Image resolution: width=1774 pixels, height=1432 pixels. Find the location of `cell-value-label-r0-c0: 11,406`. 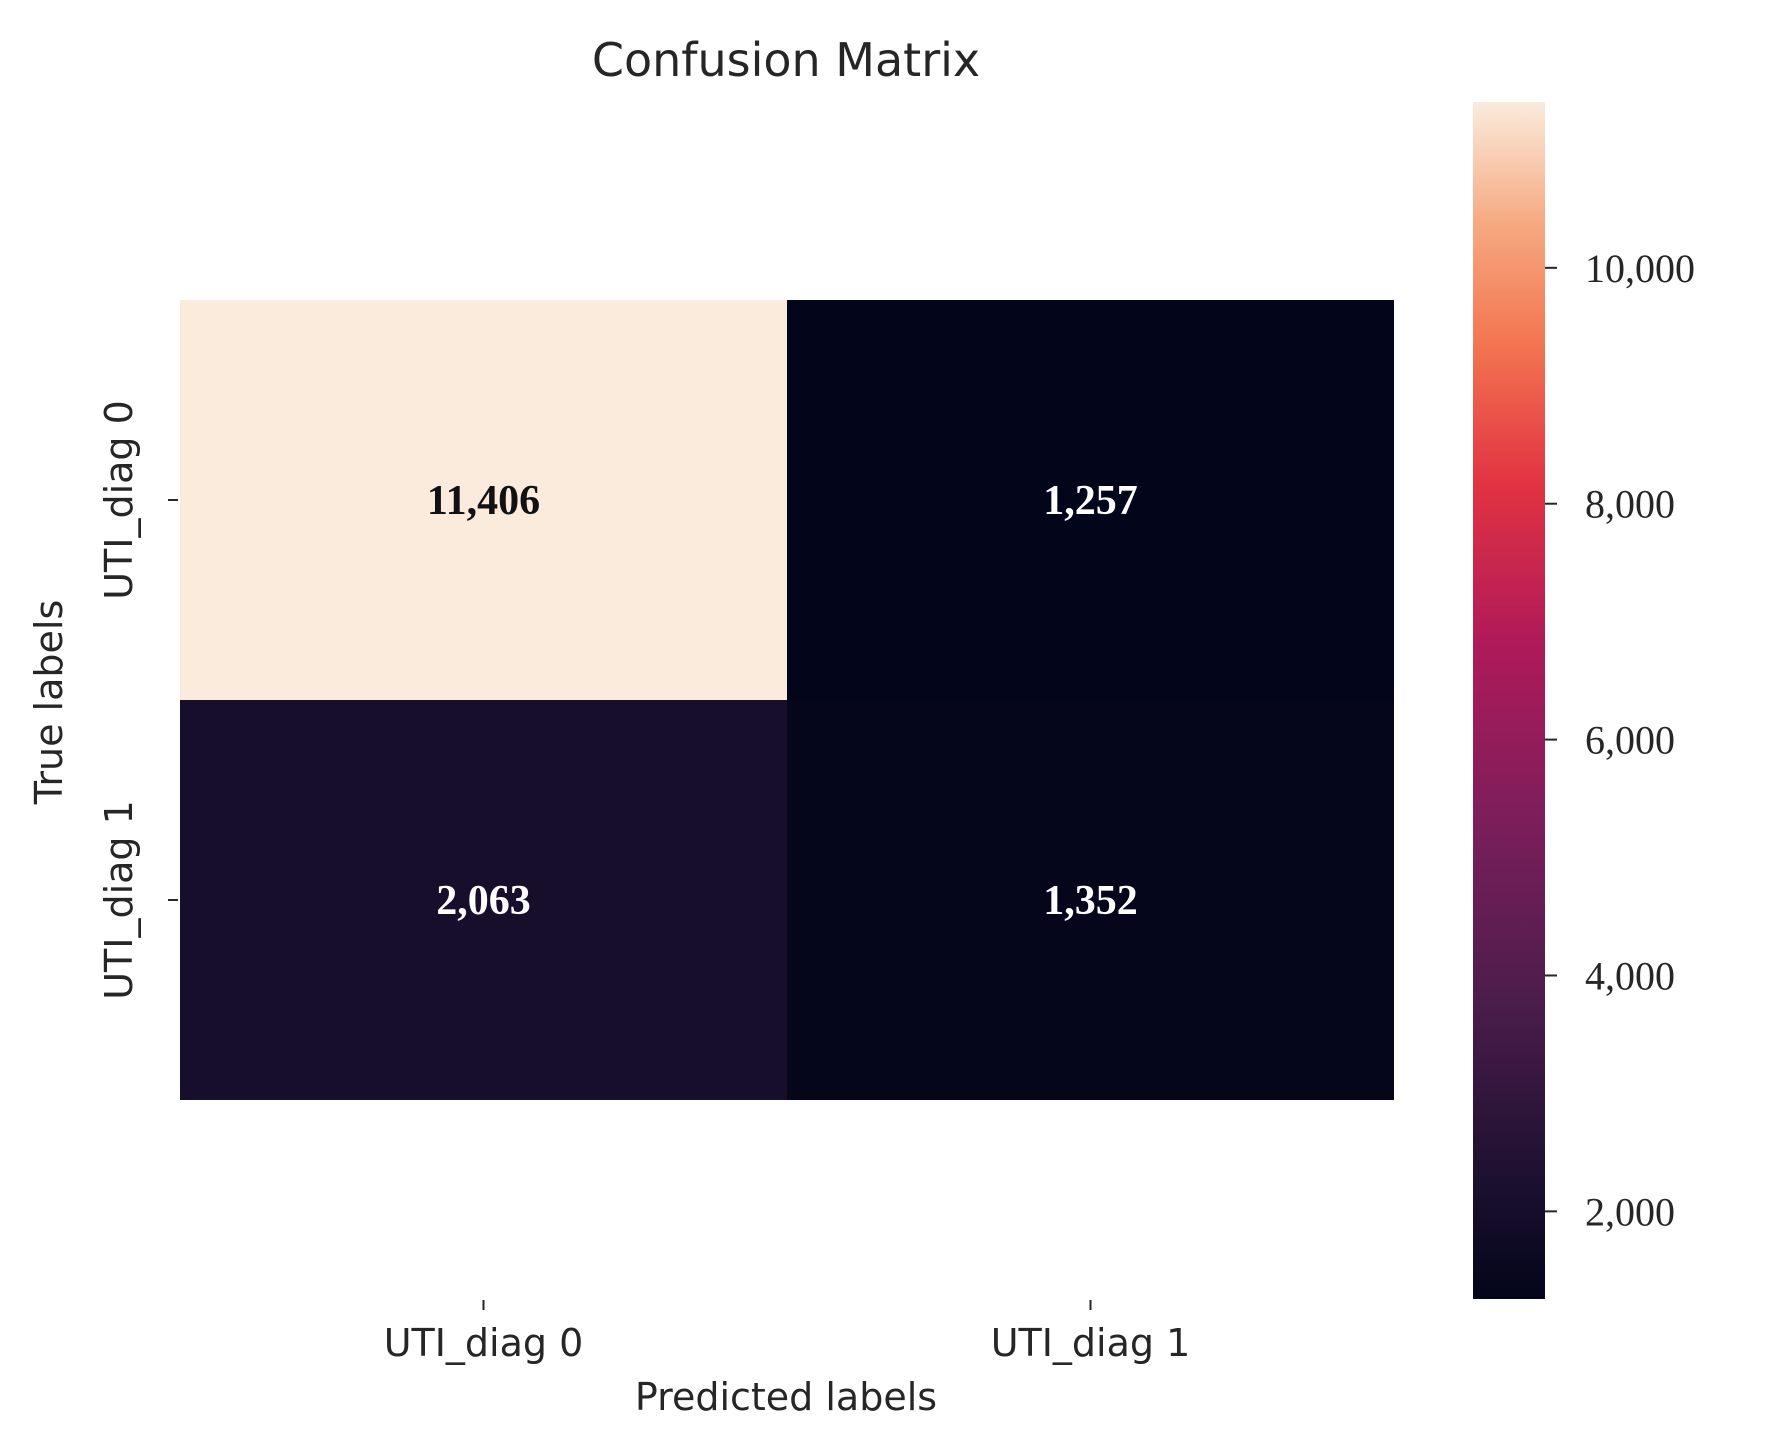

cell-value-label-r0-c0: 11,406 is located at coordinates (483, 501).